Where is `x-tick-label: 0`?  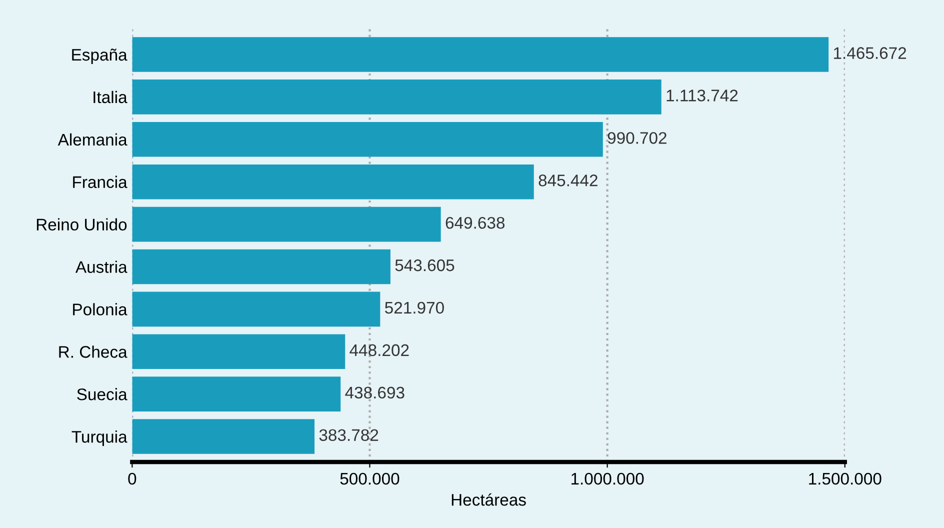 x-tick-label: 0 is located at coordinates (132, 478).